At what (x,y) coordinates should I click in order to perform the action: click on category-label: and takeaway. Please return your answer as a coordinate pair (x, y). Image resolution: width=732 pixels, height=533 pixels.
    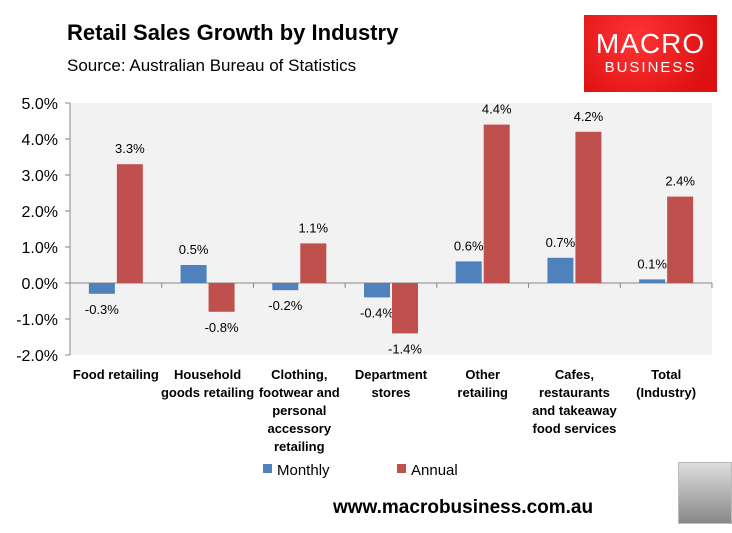
    Looking at the image, I should click on (574, 410).